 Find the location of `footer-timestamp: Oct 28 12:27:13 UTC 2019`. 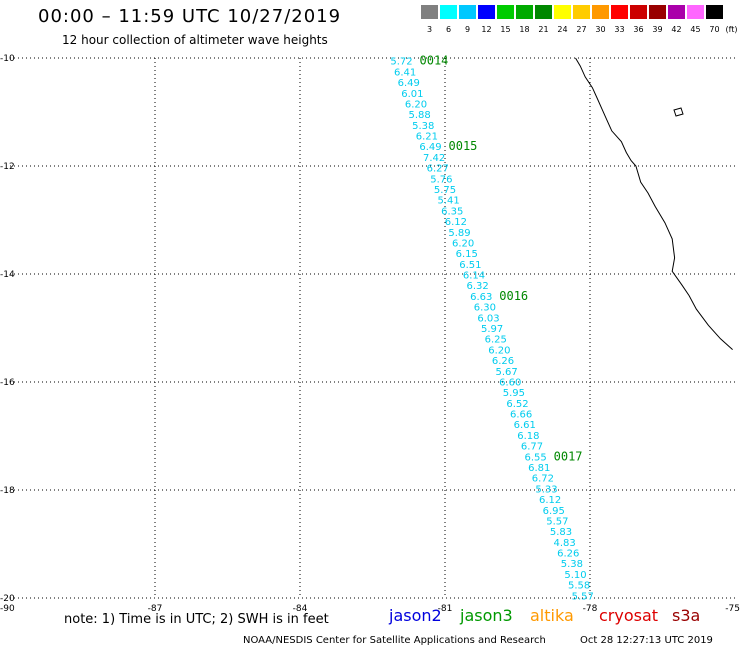

footer-timestamp: Oct 28 12:27:13 UTC 2019 is located at coordinates (646, 640).